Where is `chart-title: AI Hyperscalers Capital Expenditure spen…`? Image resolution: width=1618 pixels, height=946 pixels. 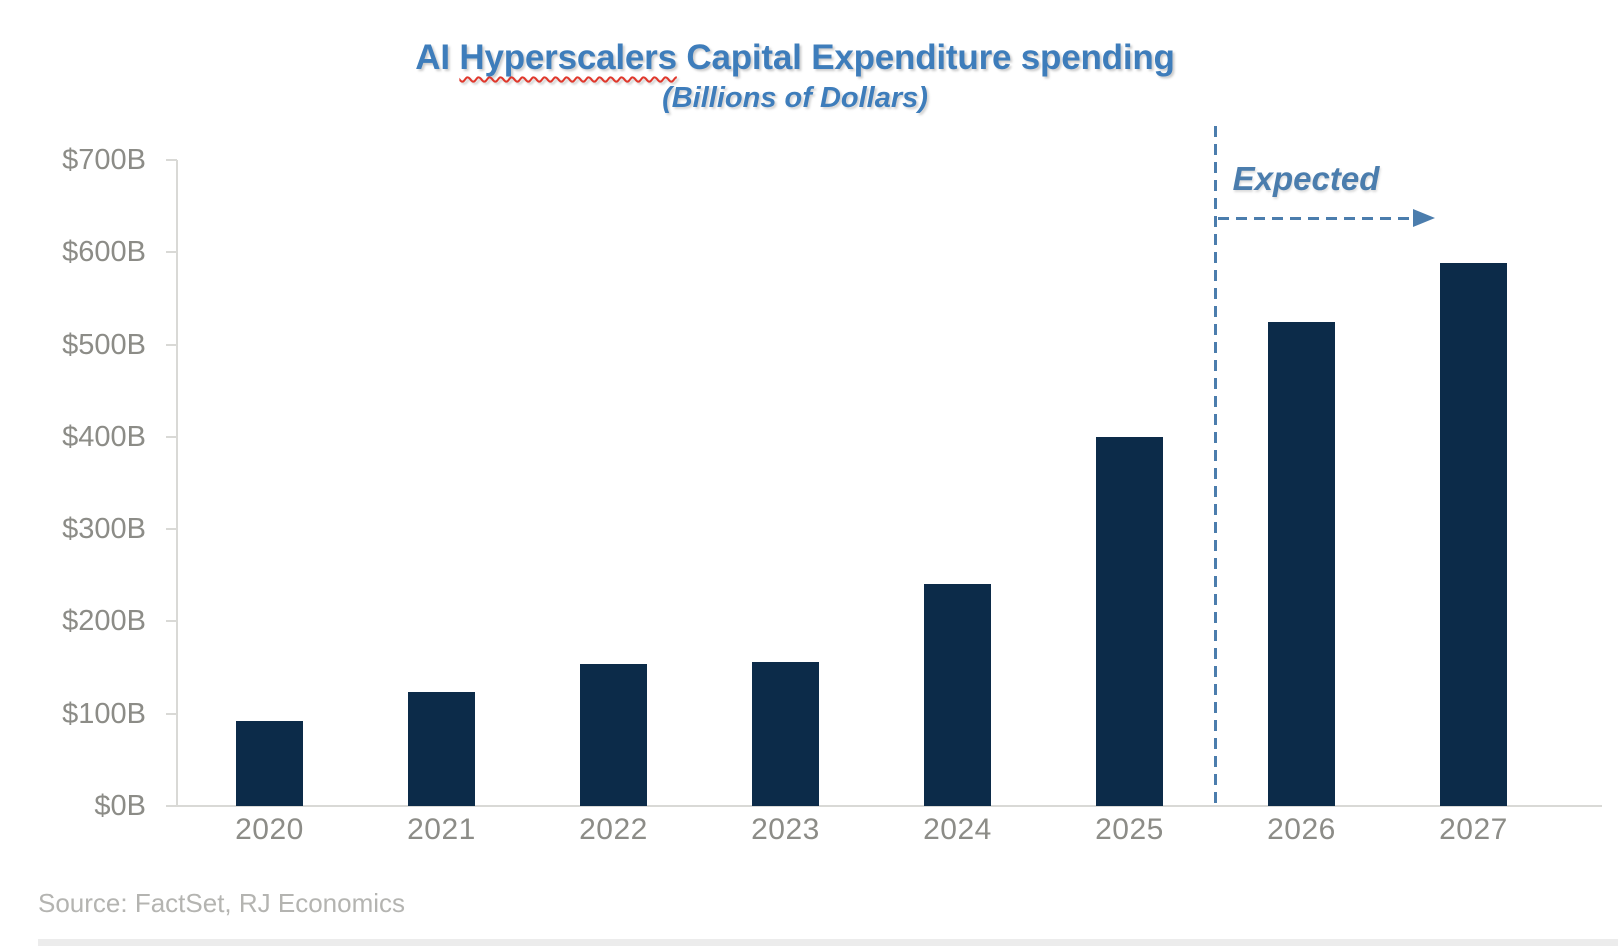
chart-title: AI Hyperscalers Capital Expenditure spen… is located at coordinates (795, 58).